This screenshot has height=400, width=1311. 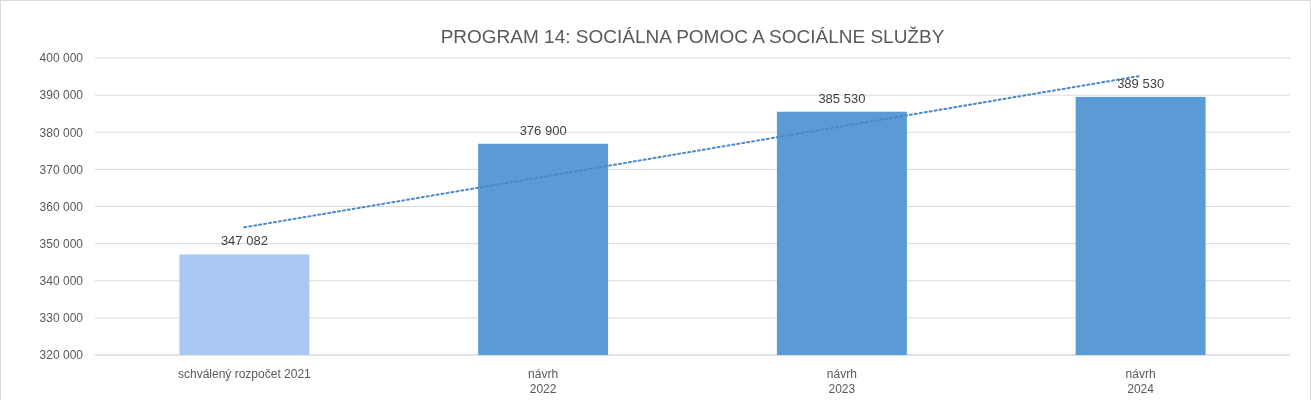 I want to click on y-tick-label: 360 000, so click(x=61, y=206).